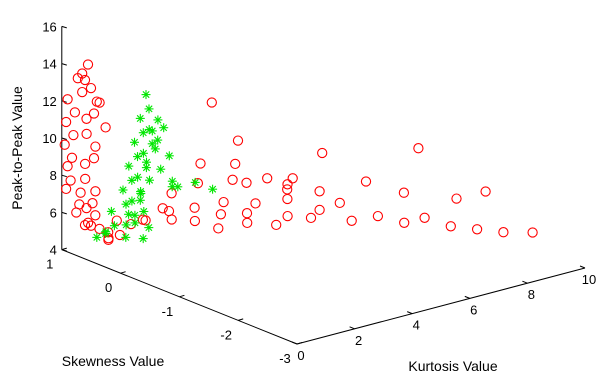  What do you see at coordinates (49, 64) in the screenshot?
I see `z-tick-label: 14` at bounding box center [49, 64].